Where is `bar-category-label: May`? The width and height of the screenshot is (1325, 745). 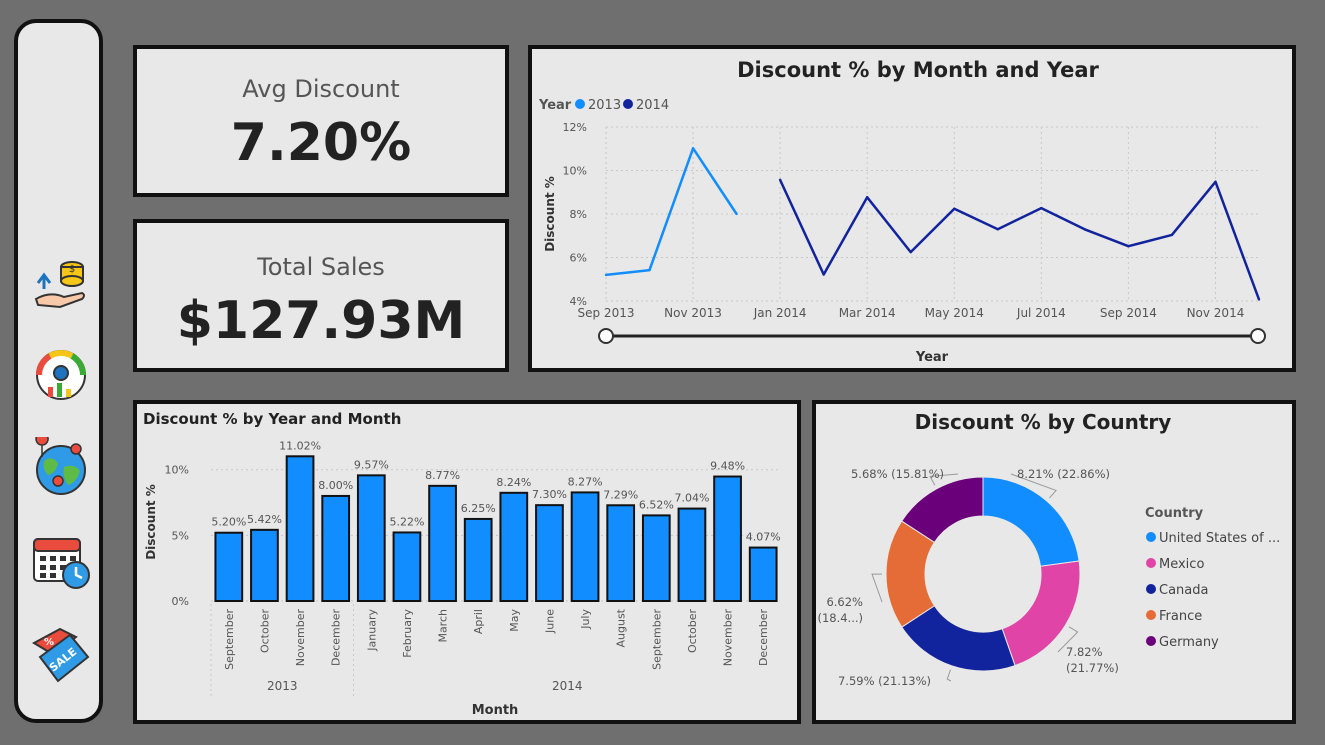
bar-category-label: May is located at coordinates (514, 620).